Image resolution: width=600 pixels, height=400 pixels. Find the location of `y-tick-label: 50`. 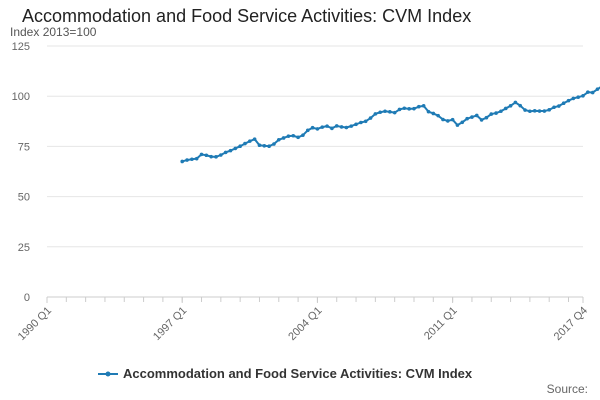

y-tick-label: 50 is located at coordinates (24, 198).